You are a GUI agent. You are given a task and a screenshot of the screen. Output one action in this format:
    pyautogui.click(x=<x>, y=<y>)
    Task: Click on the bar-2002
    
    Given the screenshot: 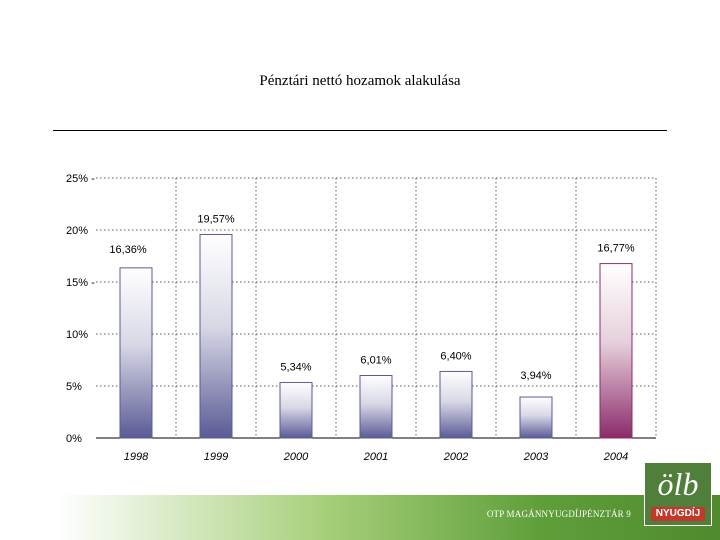 What is the action you would take?
    pyautogui.click(x=456, y=404)
    